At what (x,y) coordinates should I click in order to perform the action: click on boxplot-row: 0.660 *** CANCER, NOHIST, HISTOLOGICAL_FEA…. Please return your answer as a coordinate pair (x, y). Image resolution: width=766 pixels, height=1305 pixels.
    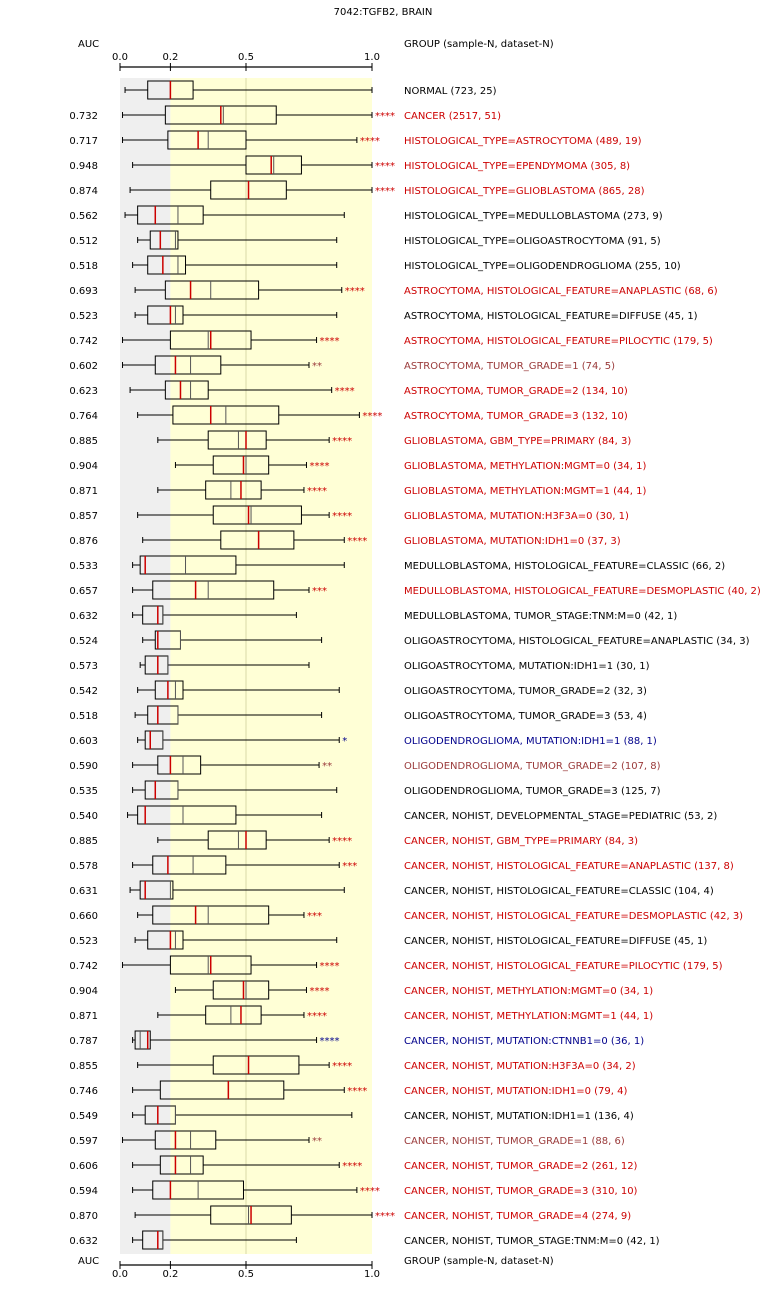
    Looking at the image, I should click on (406, 915).